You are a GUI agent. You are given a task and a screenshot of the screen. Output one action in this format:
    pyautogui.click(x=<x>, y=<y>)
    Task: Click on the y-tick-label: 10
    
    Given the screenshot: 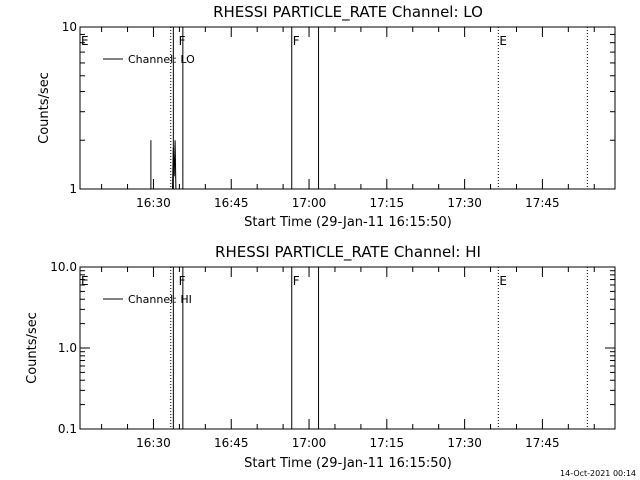 What is the action you would take?
    pyautogui.click(x=69, y=27)
    